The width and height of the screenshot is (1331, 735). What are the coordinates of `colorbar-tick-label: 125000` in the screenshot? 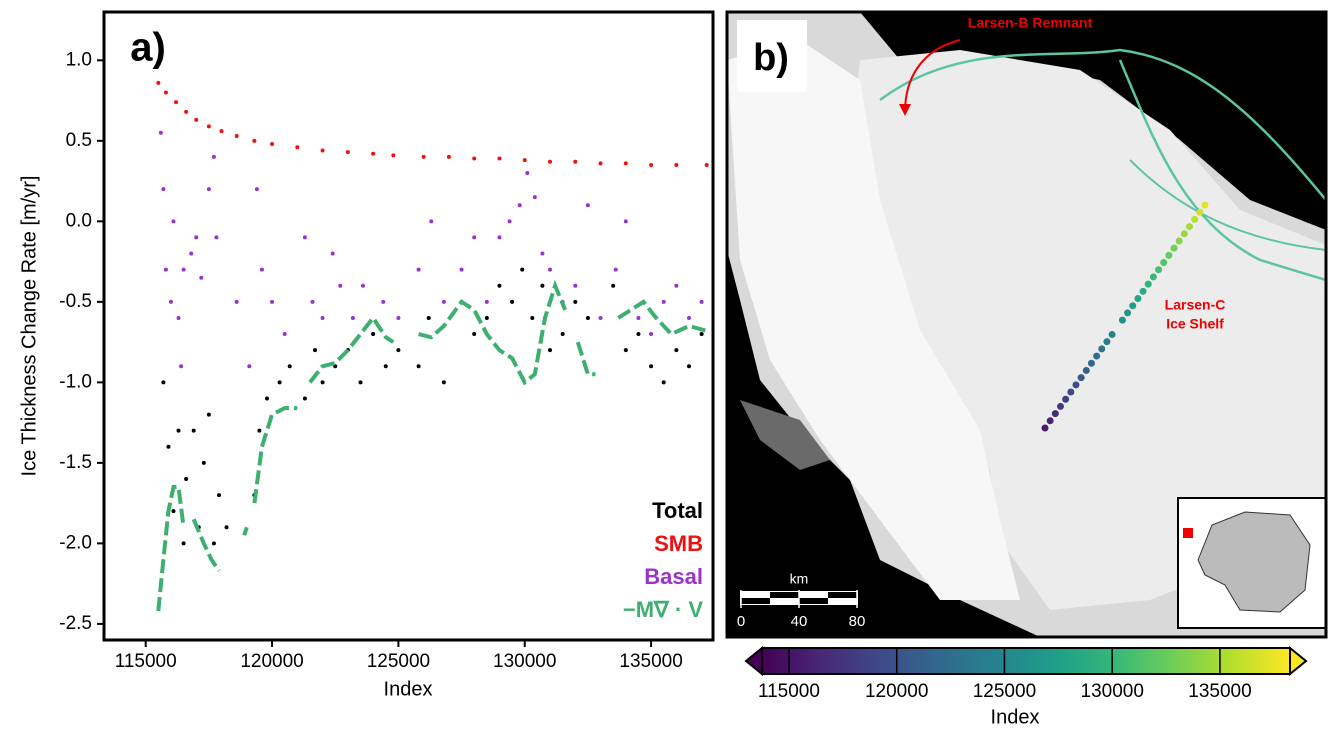 It's located at (1004, 691).